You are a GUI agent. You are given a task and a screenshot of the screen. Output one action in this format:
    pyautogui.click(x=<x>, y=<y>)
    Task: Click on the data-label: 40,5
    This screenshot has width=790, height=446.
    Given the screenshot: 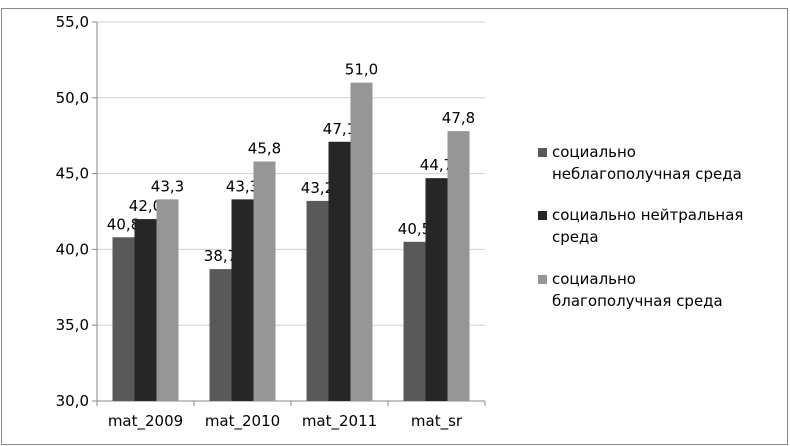 What is the action you would take?
    pyautogui.click(x=414, y=229)
    